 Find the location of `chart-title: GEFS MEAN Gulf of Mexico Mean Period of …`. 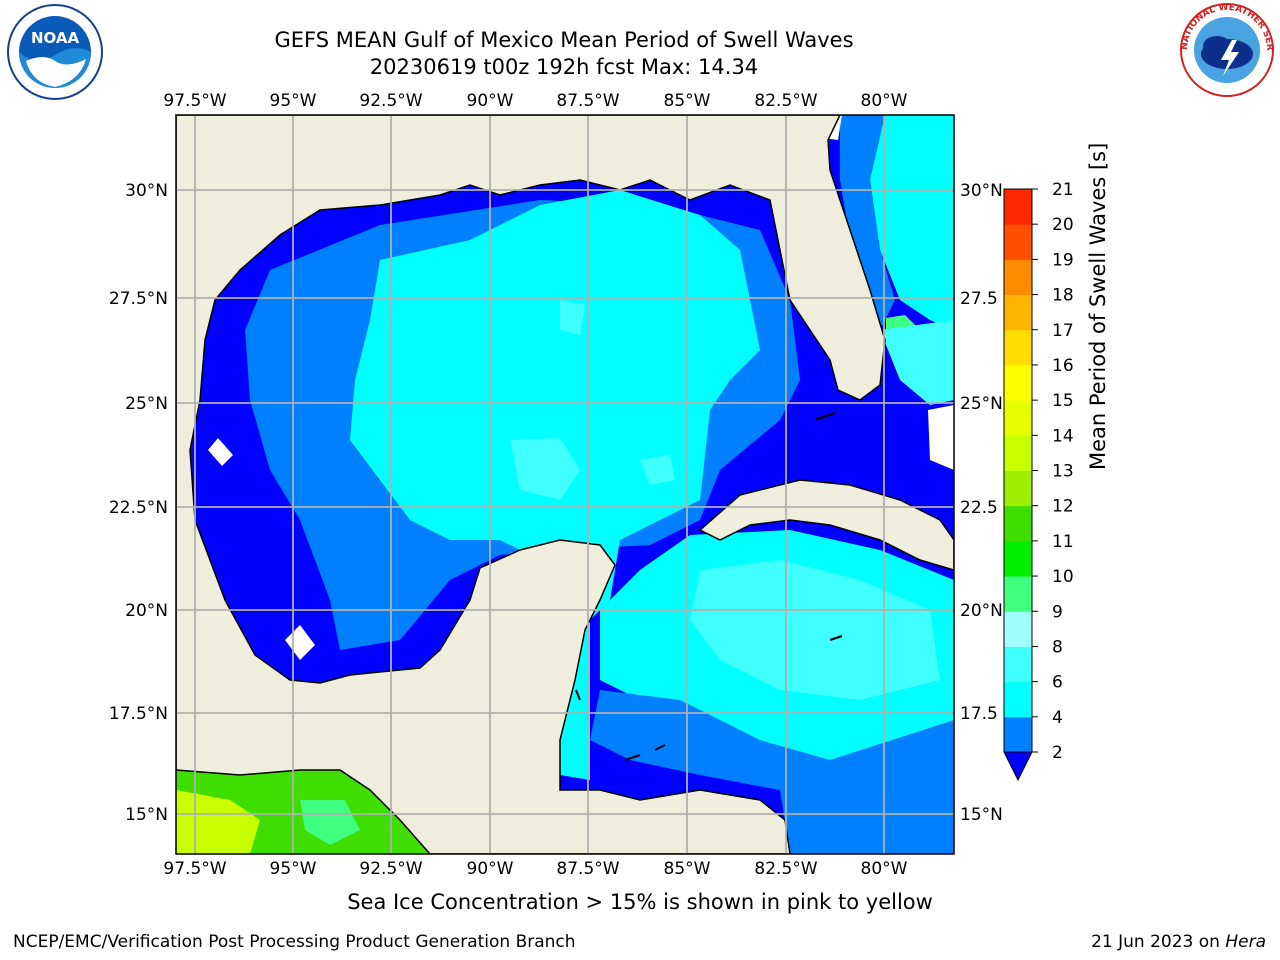

chart-title: GEFS MEAN Gulf of Mexico Mean Period of … is located at coordinates (564, 40).